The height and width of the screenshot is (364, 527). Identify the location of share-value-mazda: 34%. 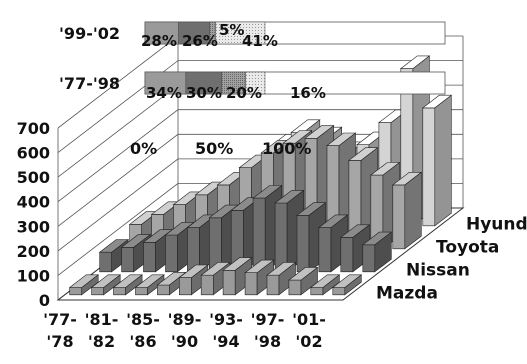
(164, 93).